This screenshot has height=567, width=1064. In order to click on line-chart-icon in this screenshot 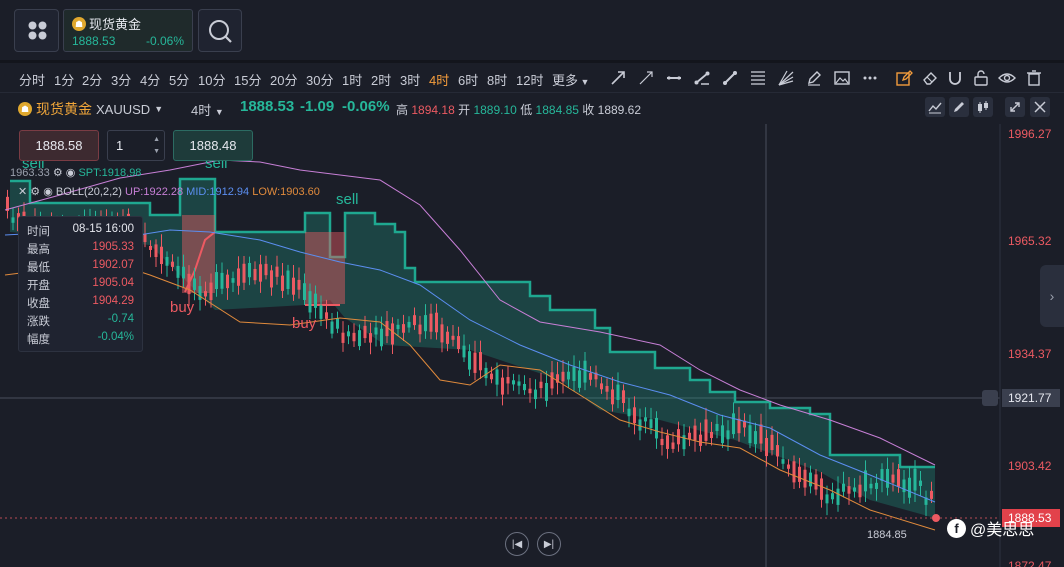, I will do `click(935, 108)`.